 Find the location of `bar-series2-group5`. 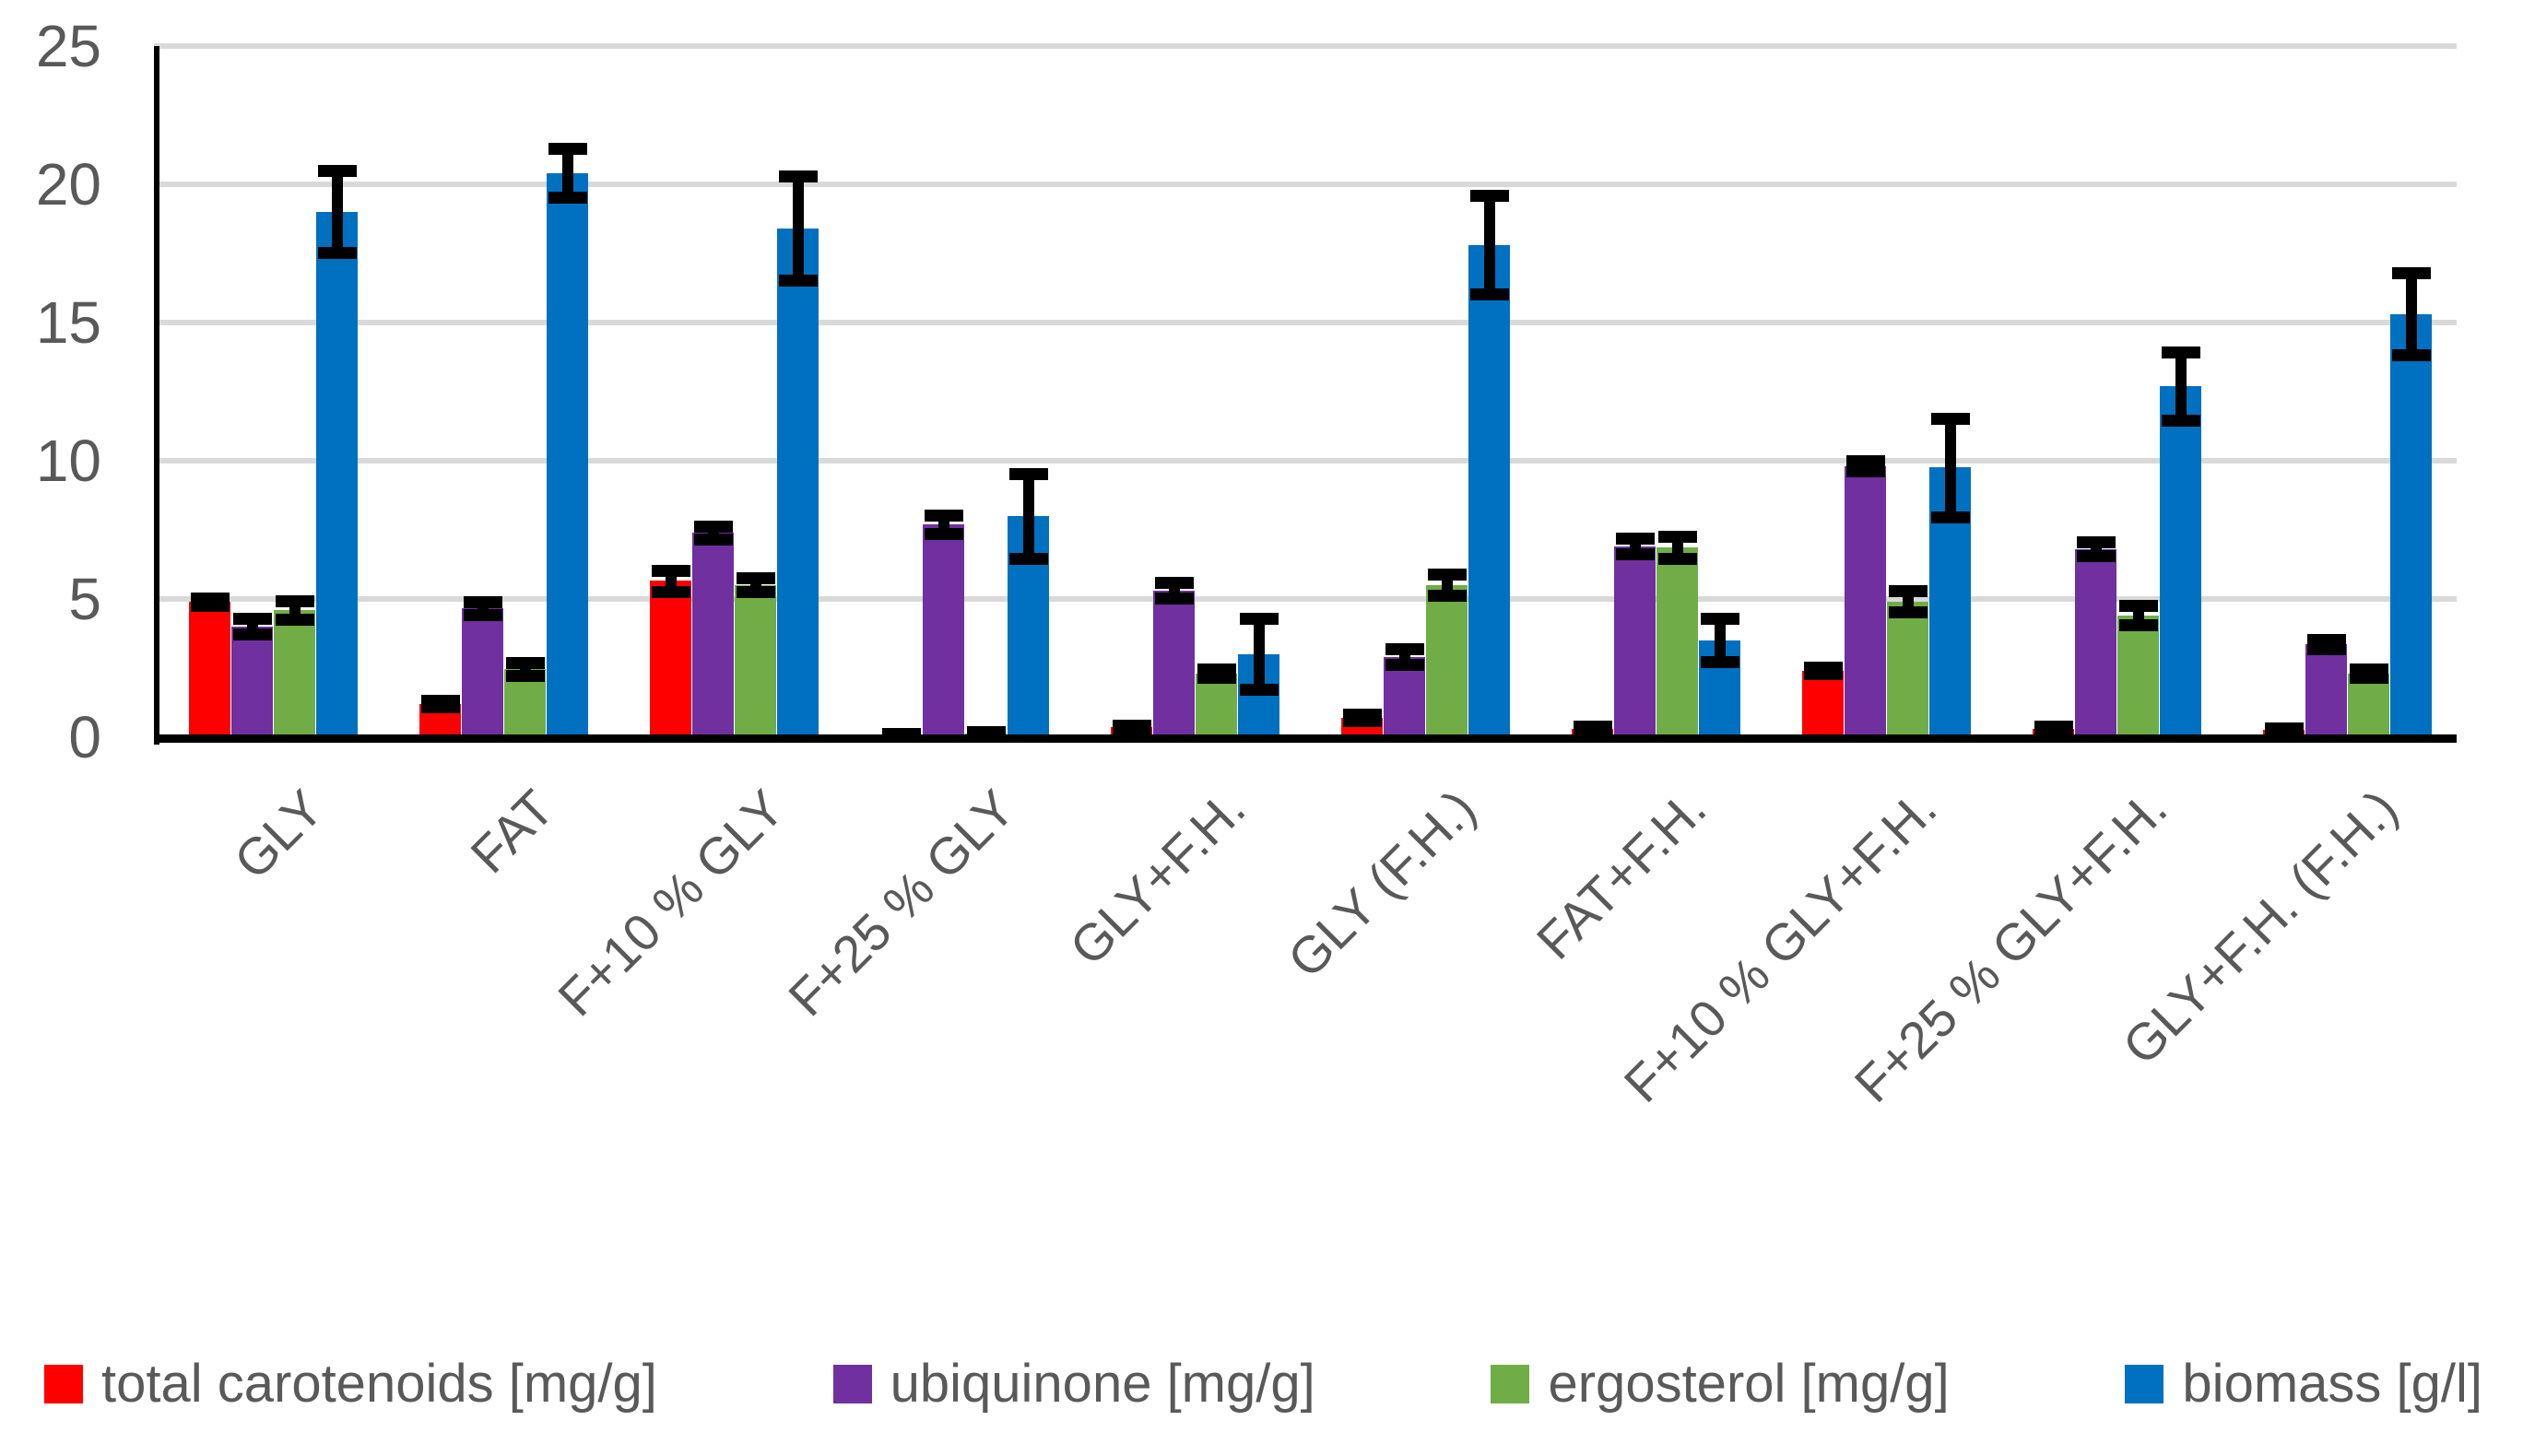

bar-series2-group5 is located at coordinates (1447, 661).